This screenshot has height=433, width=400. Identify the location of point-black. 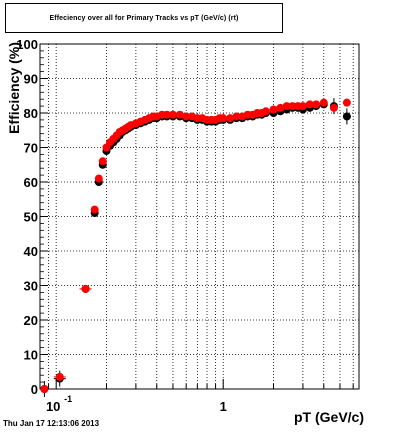
(346, 116).